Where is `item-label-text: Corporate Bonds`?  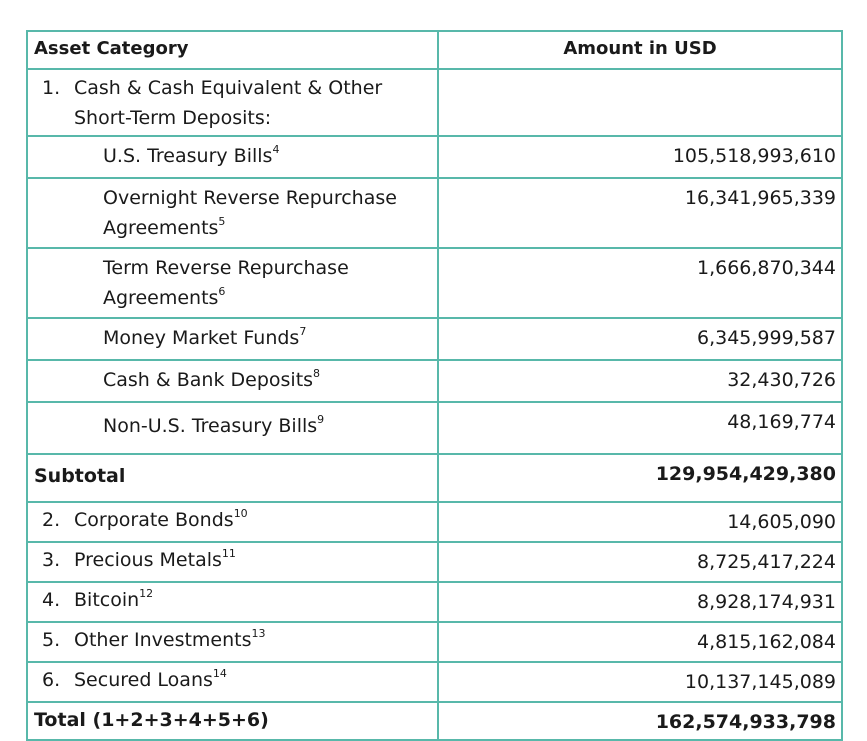
item-label-text: Corporate Bonds is located at coordinates (154, 520).